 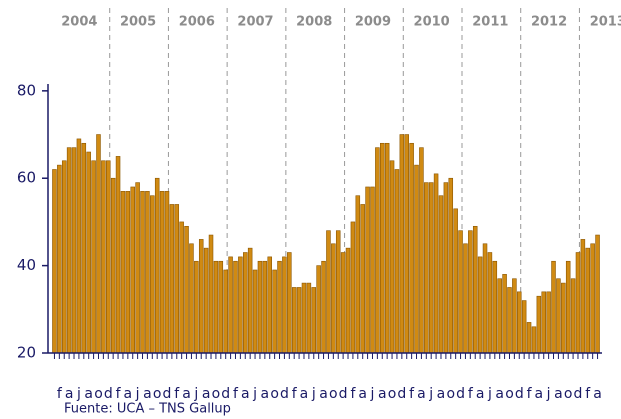 I want to click on year-label: 2004, so click(x=79, y=22).